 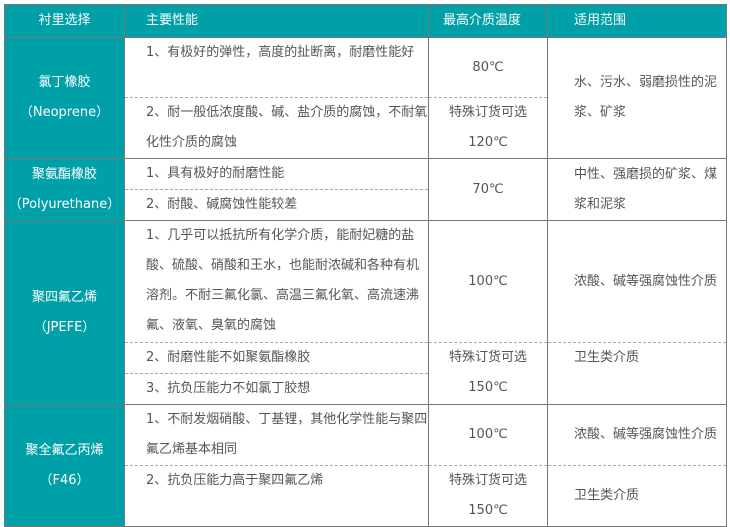 I want to click on lining-en: （JPEFE）, so click(x=64, y=327).